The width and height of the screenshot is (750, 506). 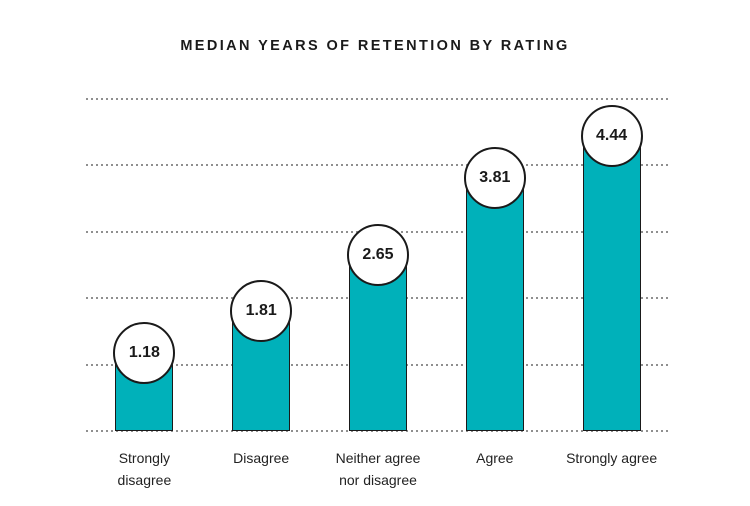 What do you see at coordinates (144, 469) in the screenshot?
I see `x-axis-label: Strongly disagree` at bounding box center [144, 469].